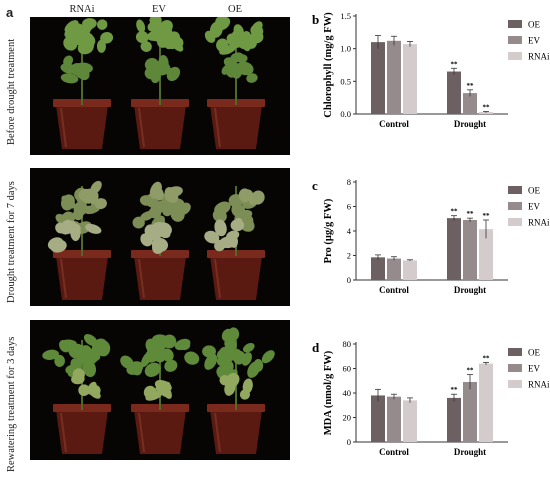 This screenshot has height=481, width=550. I want to click on y-tick-label: 2, so click(349, 256).